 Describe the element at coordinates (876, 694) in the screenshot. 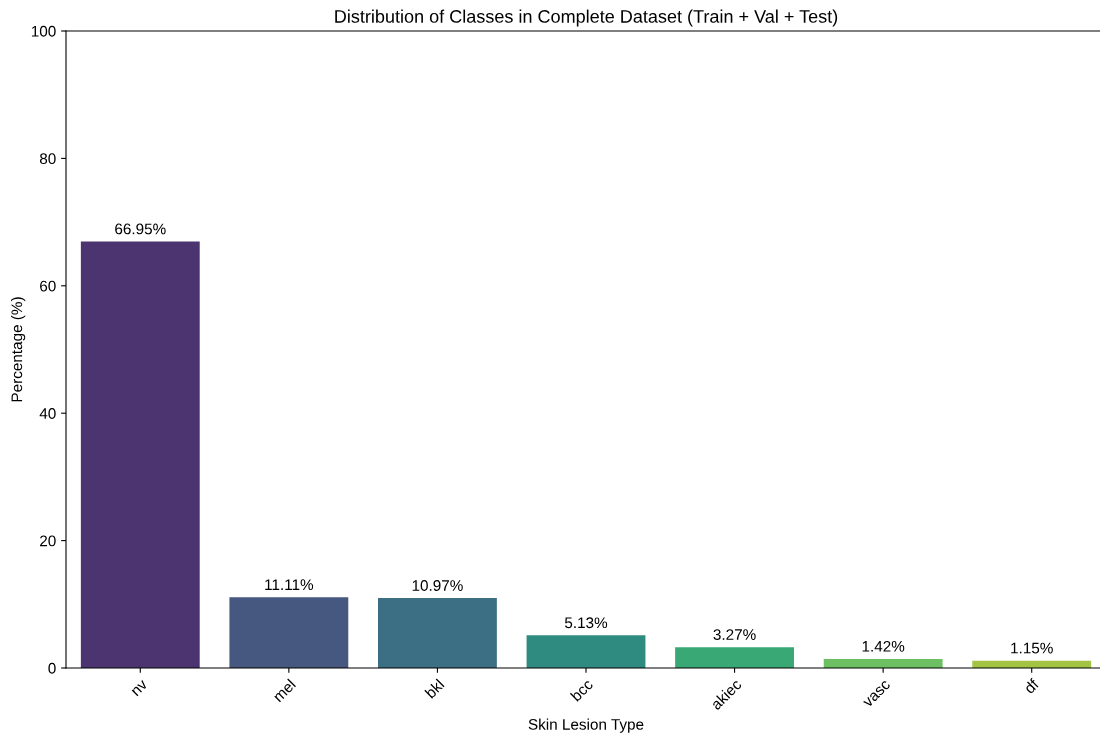

I see `x-tick-label: vasc` at that location.